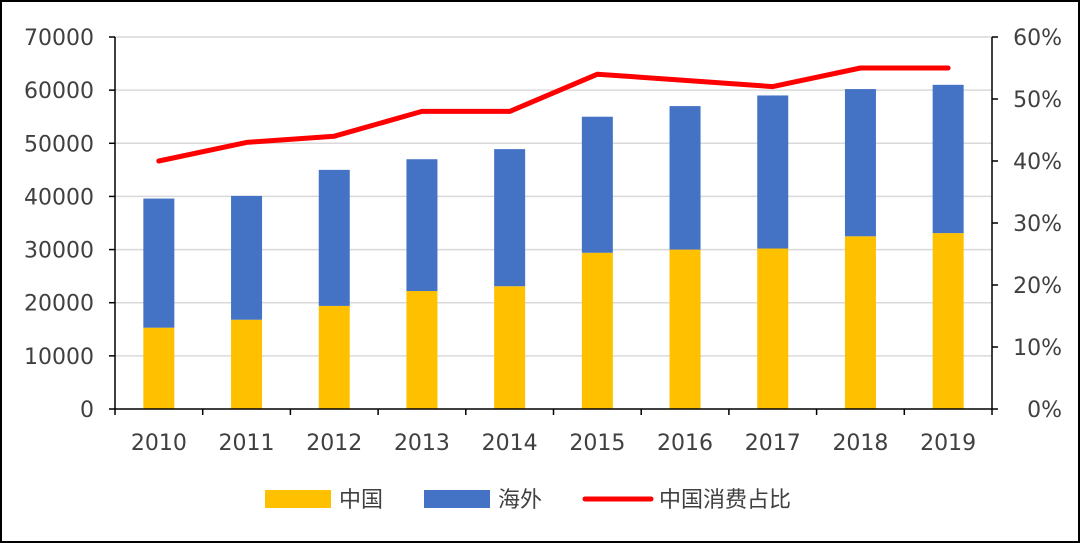 This screenshot has width=1080, height=543. I want to click on legend: 中国 海外 中国消费占比, so click(528, 500).